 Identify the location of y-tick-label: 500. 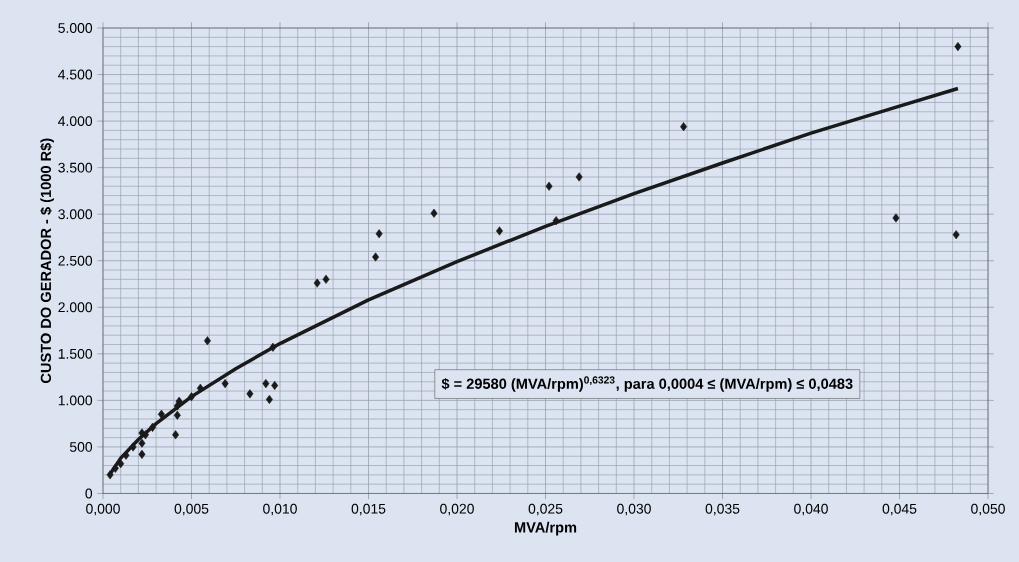
(81, 446).